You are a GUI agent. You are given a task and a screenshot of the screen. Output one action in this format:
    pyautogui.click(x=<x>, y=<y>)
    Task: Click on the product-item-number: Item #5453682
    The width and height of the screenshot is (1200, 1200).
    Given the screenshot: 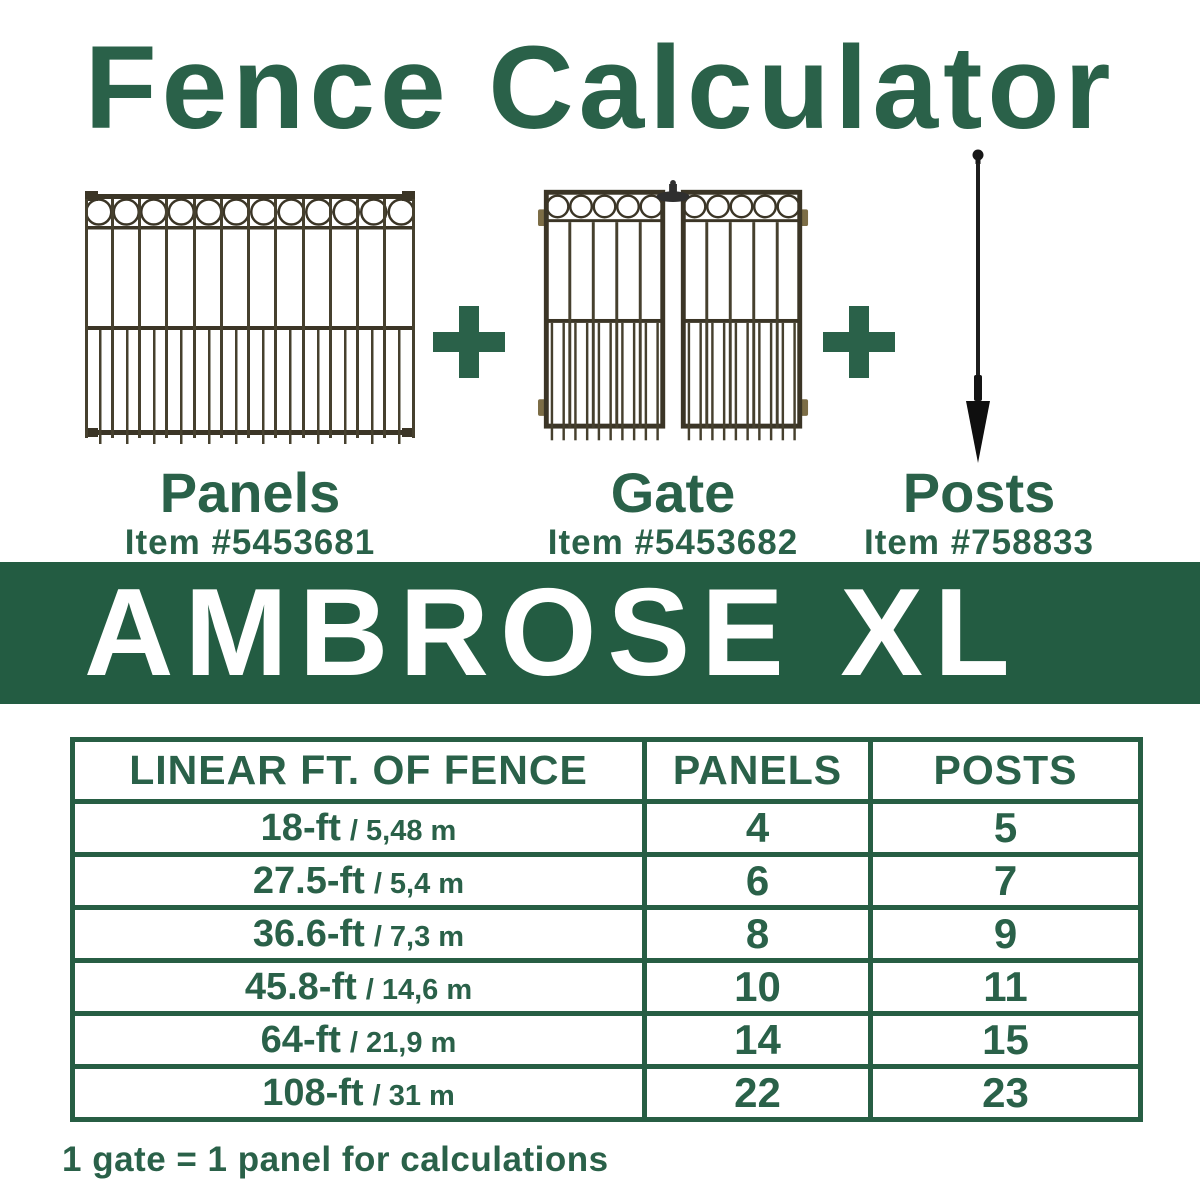 What is the action you would take?
    pyautogui.click(x=673, y=543)
    